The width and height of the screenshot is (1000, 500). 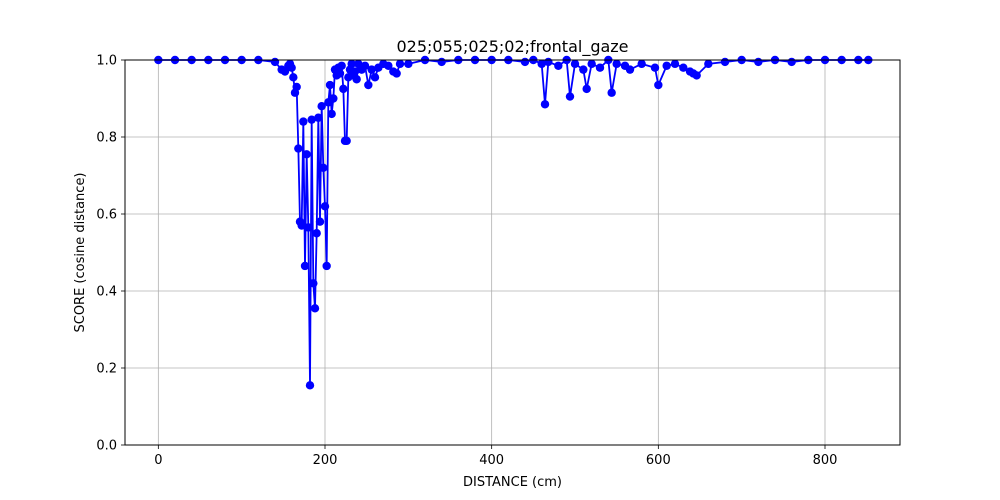 What do you see at coordinates (512, 47) in the screenshot?
I see `chart-title: 025;055;025;02;frontal_gaze` at bounding box center [512, 47].